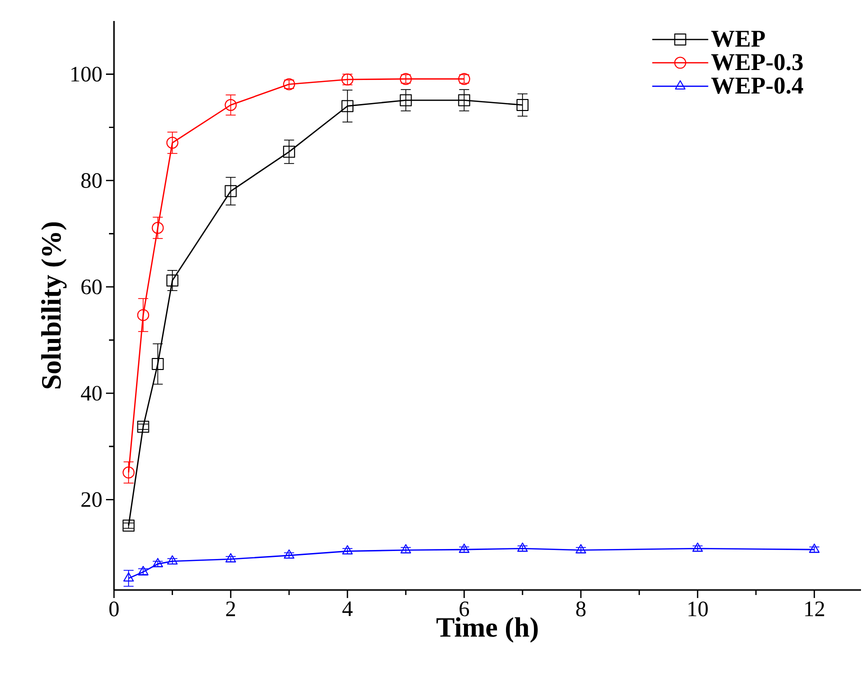  I want to click on y-tick-label: 40, so click(91, 393).